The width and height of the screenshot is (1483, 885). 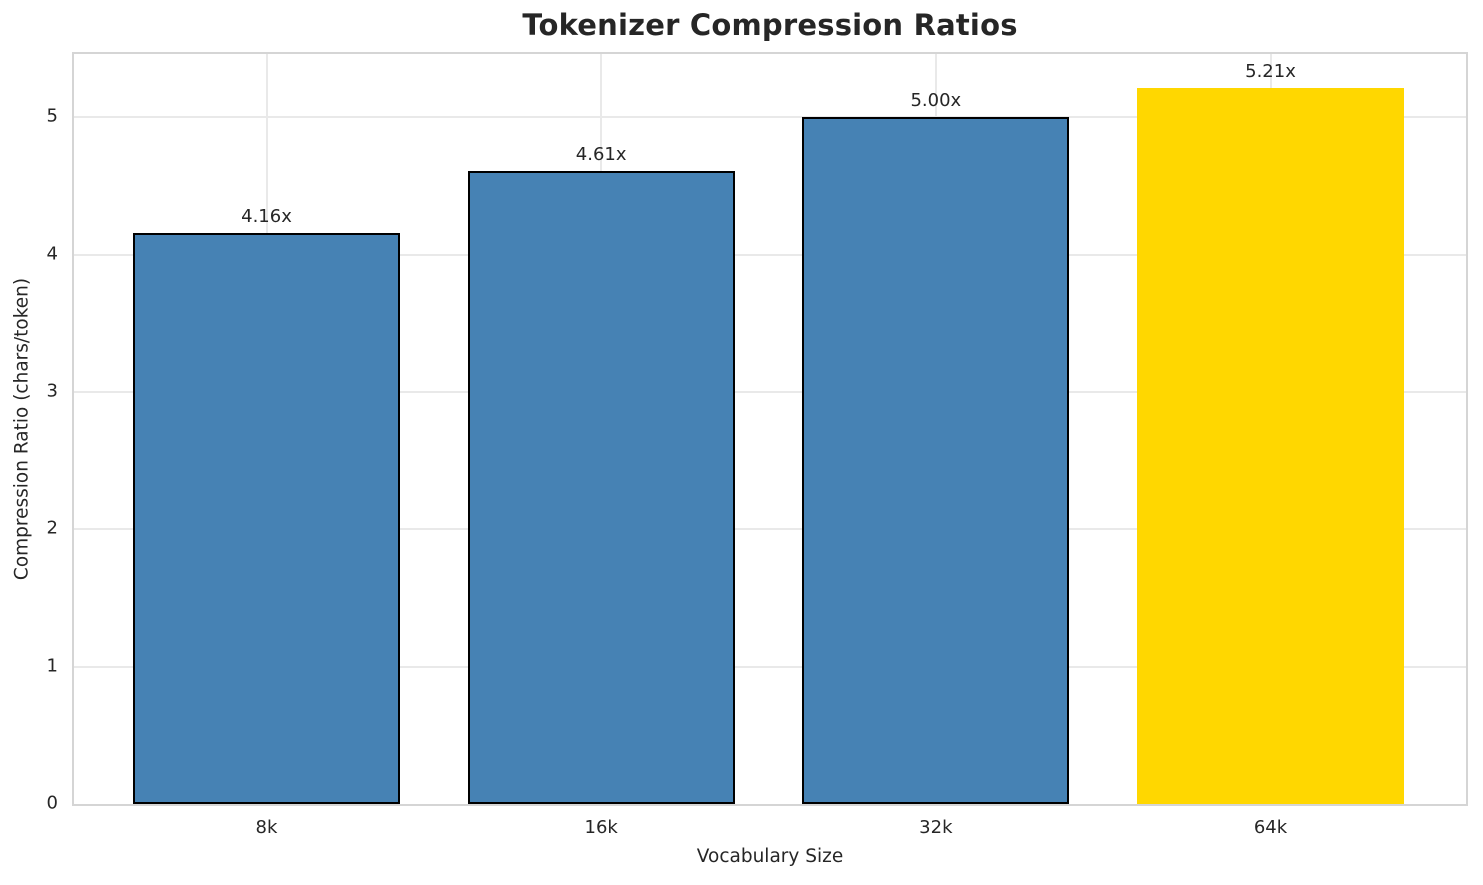 I want to click on x-tick-label: 64k, so click(x=1270, y=827).